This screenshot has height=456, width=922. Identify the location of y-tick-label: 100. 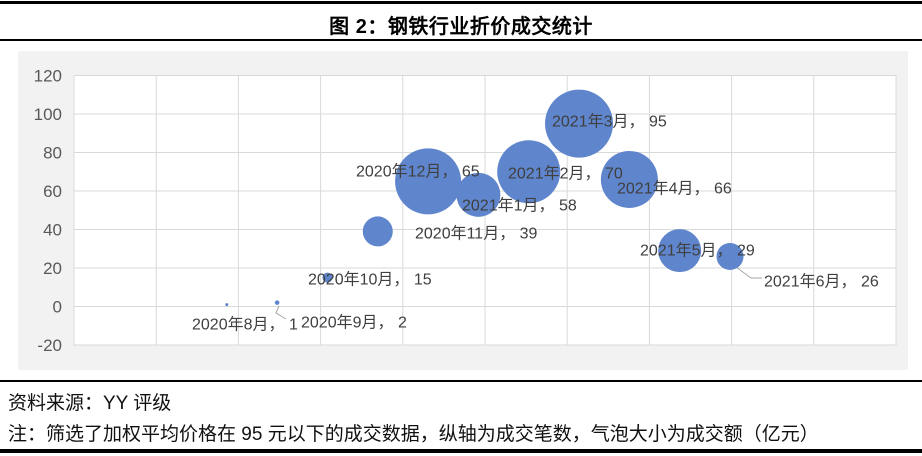
(48, 114).